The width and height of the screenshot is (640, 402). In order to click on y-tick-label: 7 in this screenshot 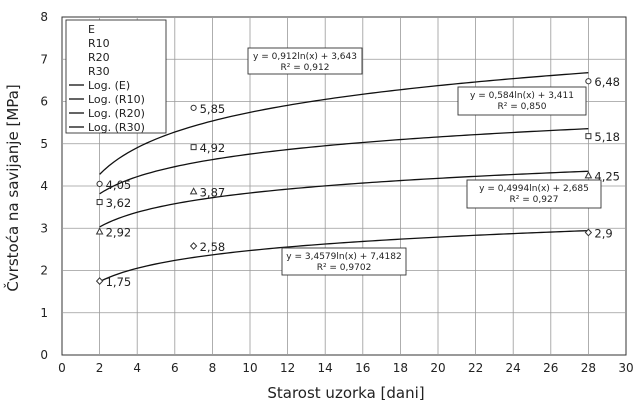, I will do `click(44, 59)`.